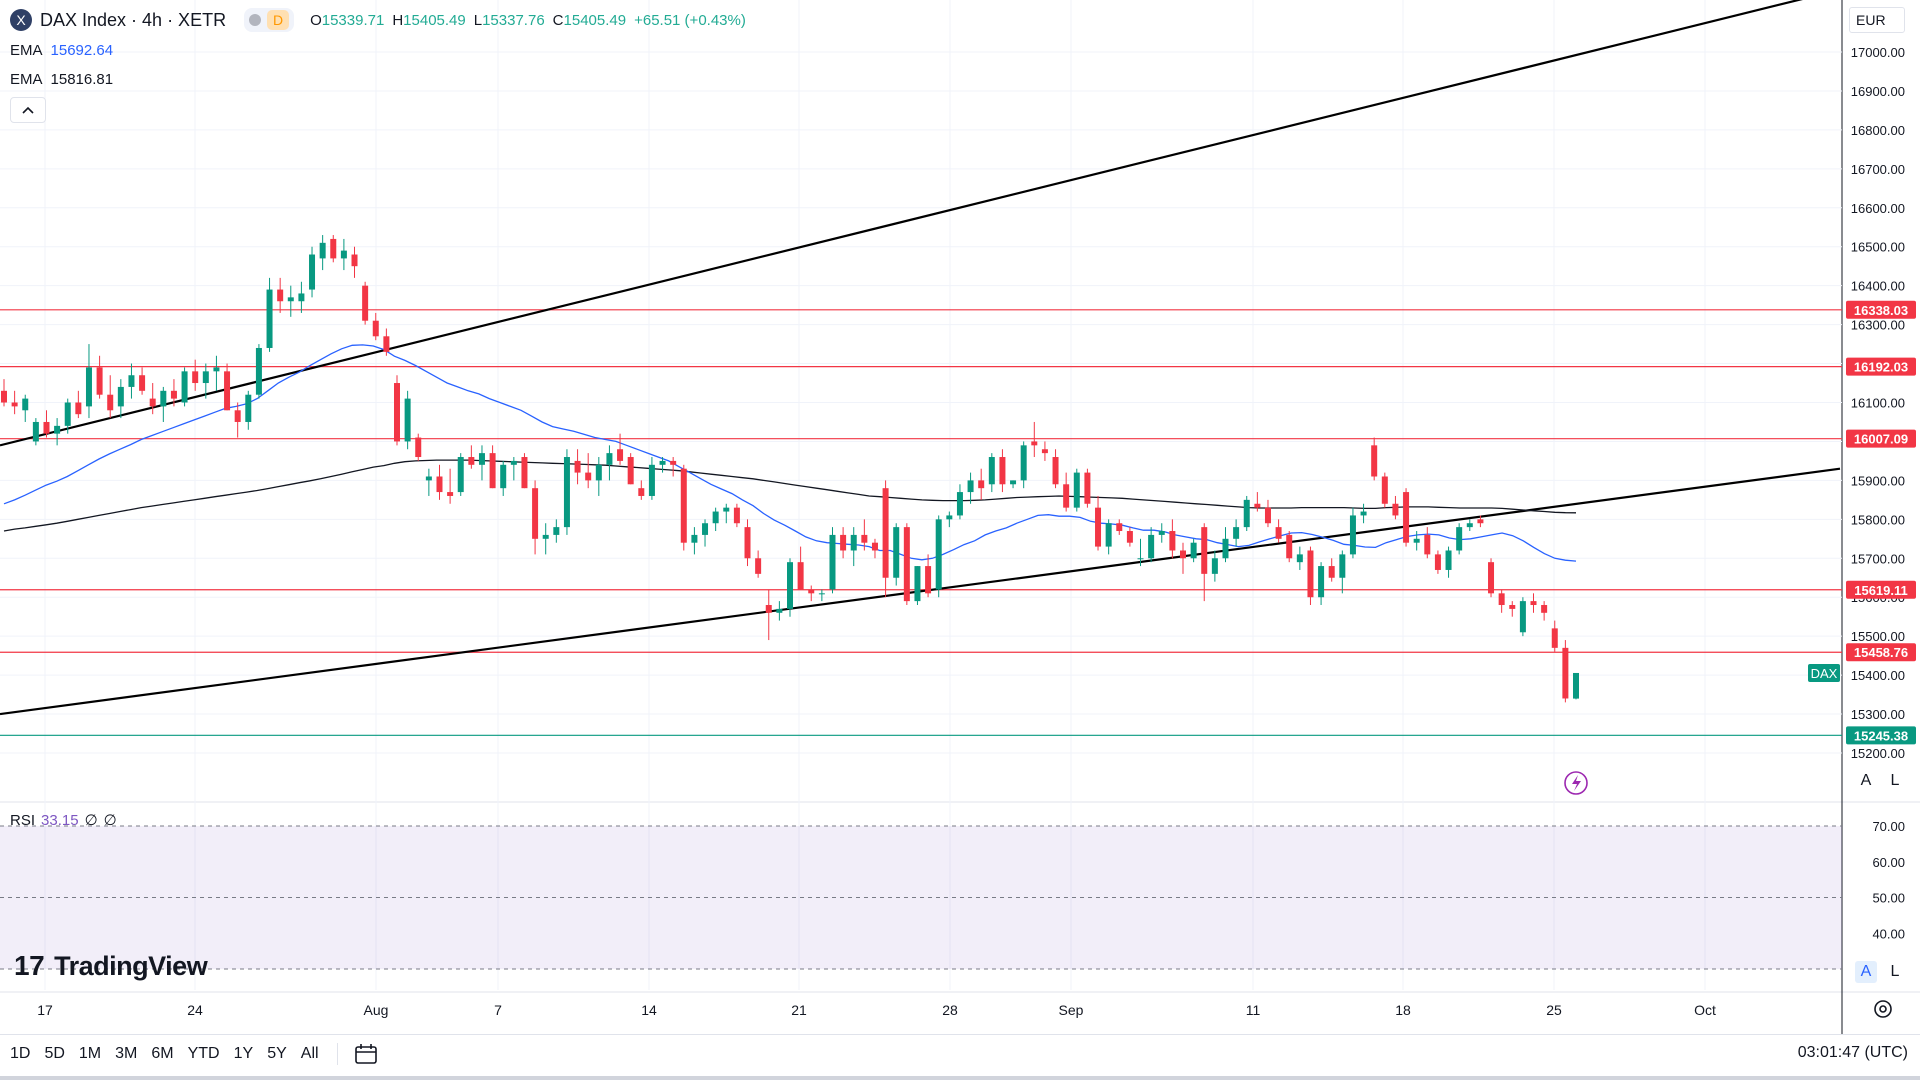 The image size is (1920, 1080). Describe the element at coordinates (498, 1010) in the screenshot. I see `time-axis-label: 7` at that location.